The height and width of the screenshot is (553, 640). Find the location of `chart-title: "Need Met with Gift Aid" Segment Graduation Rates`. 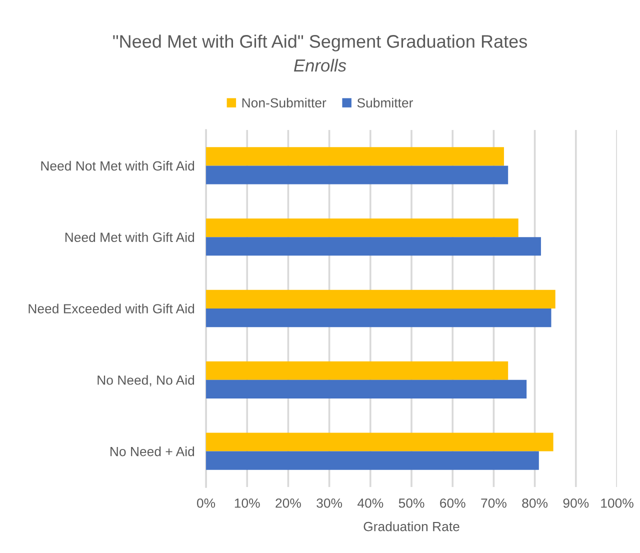

chart-title: "Need Met with Gift Aid" Segment Graduation Rates is located at coordinates (320, 43).